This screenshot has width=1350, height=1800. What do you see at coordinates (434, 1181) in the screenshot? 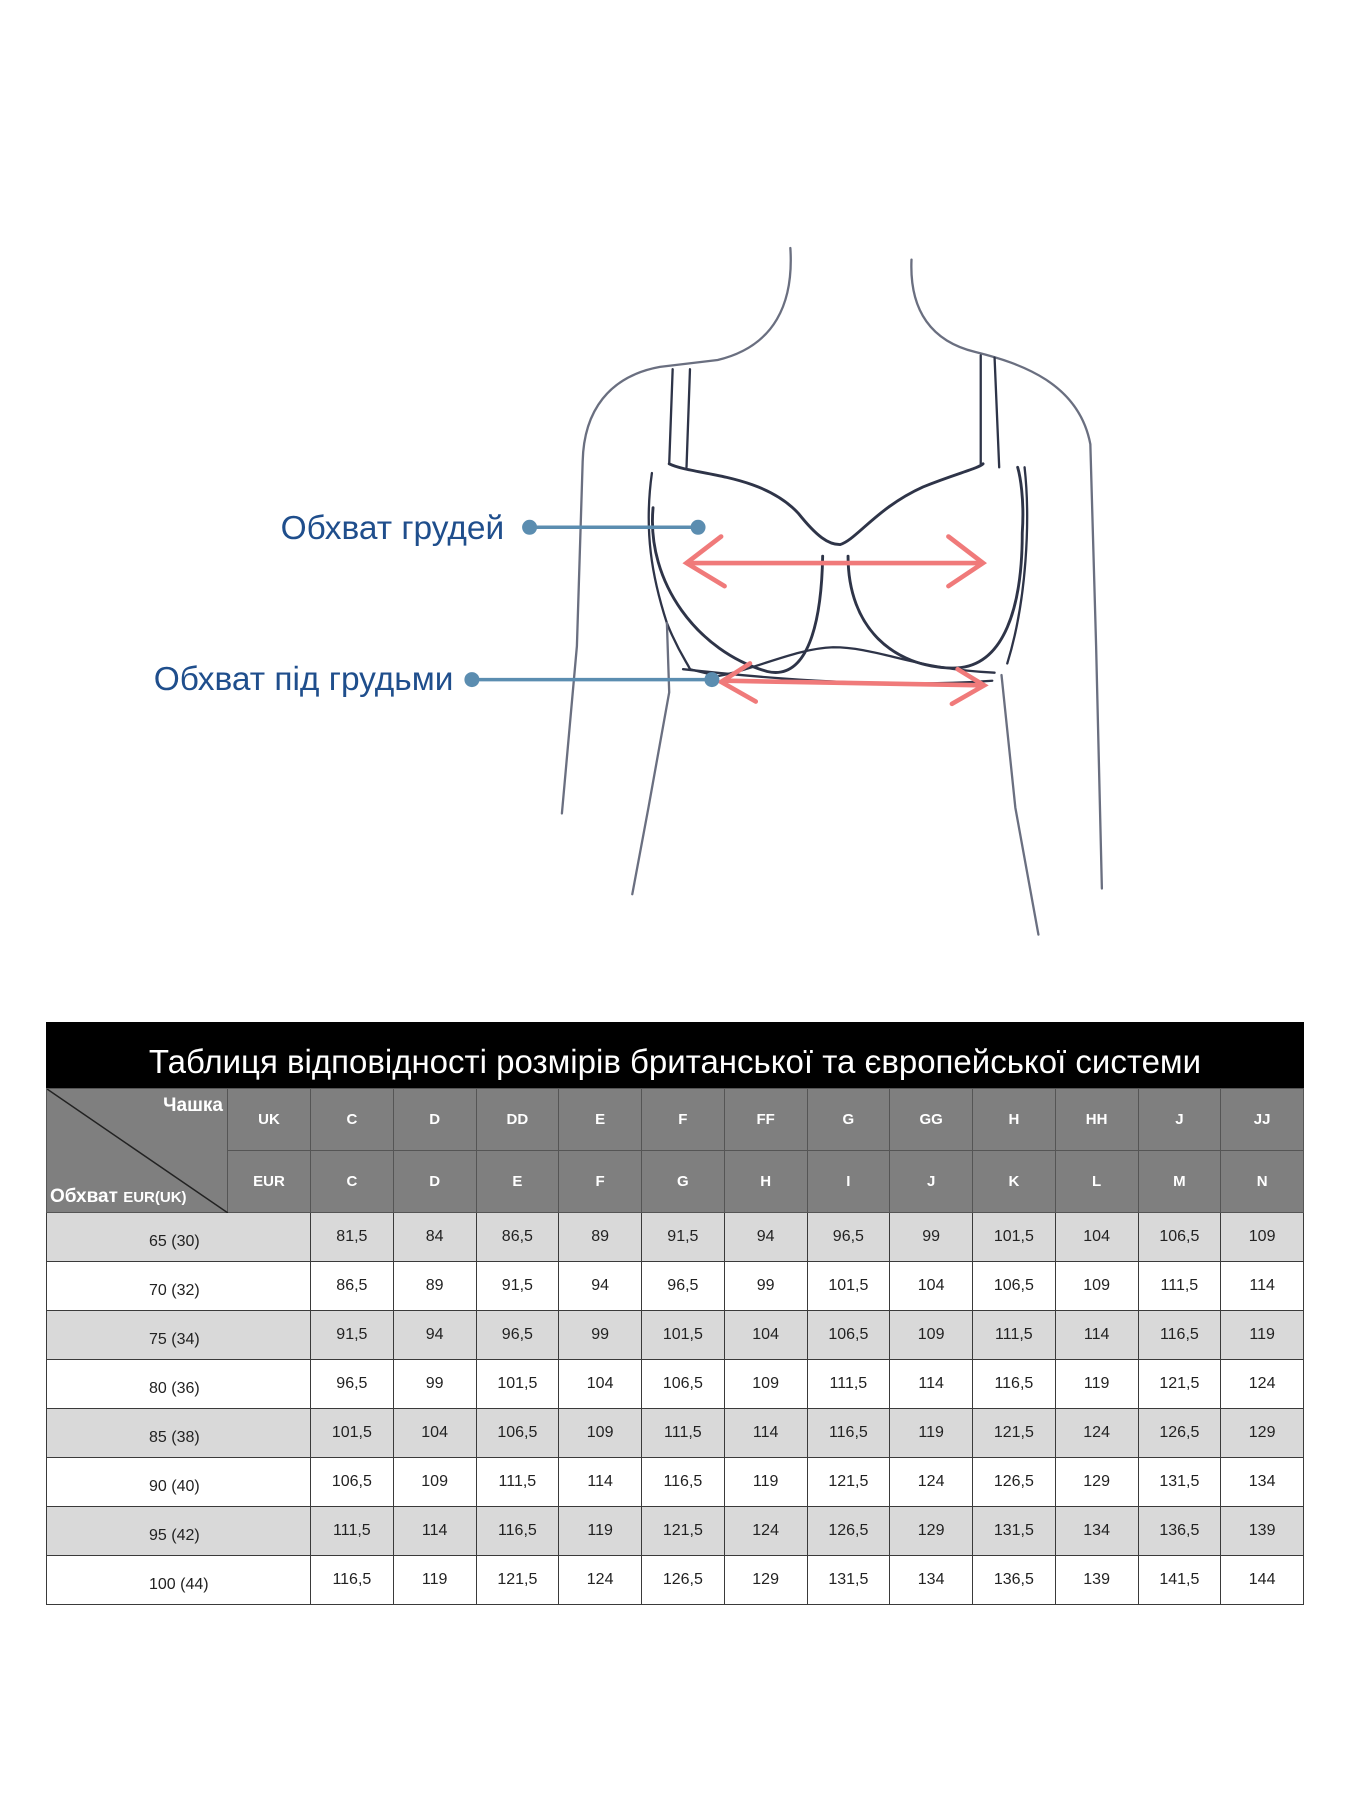
I see `eur-cup-header: D` at bounding box center [434, 1181].